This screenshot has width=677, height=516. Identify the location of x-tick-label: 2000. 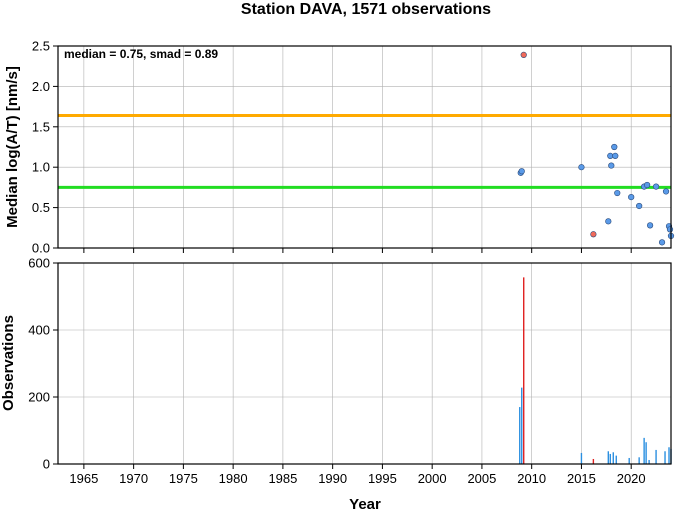
(432, 478).